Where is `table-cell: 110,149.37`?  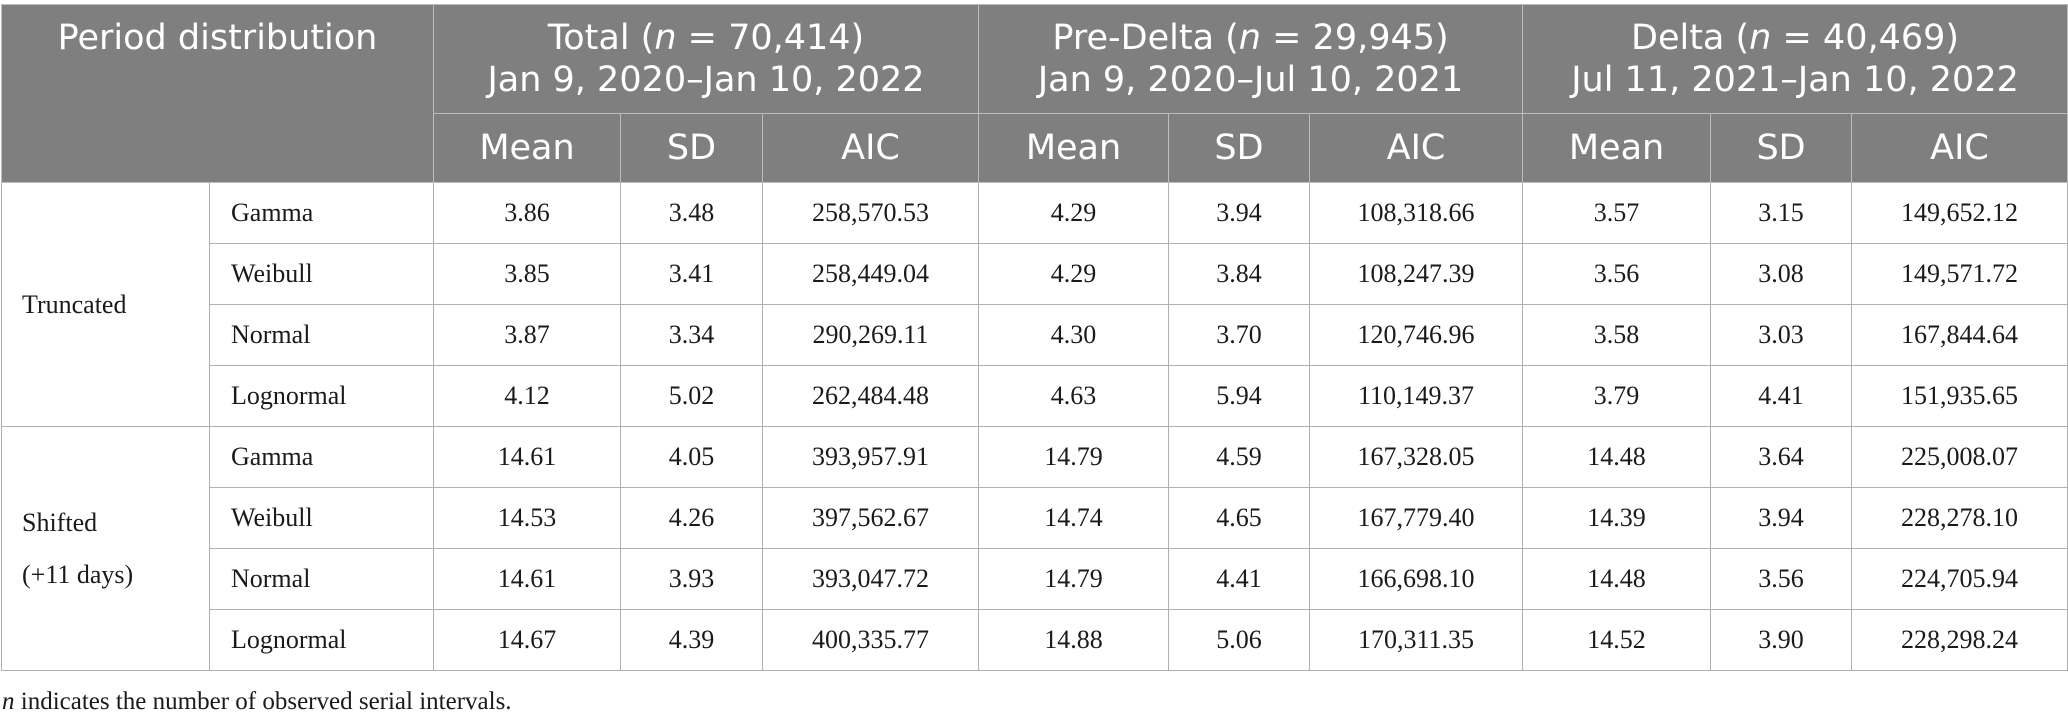 table-cell: 110,149.37 is located at coordinates (1416, 396).